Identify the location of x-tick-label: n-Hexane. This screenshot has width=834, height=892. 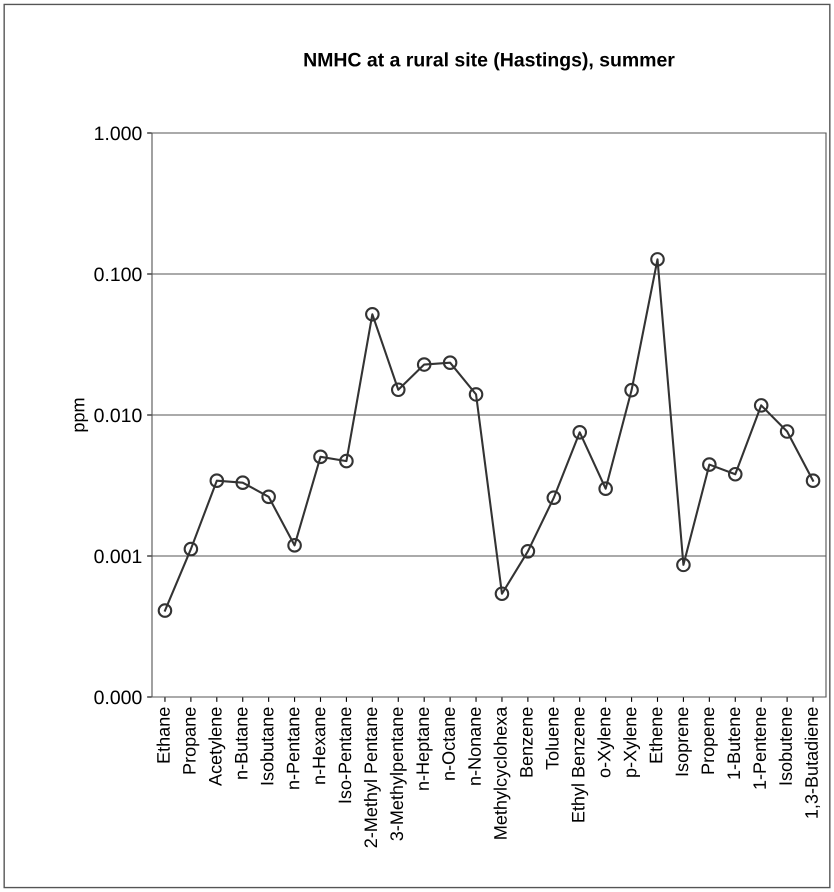
(319, 746).